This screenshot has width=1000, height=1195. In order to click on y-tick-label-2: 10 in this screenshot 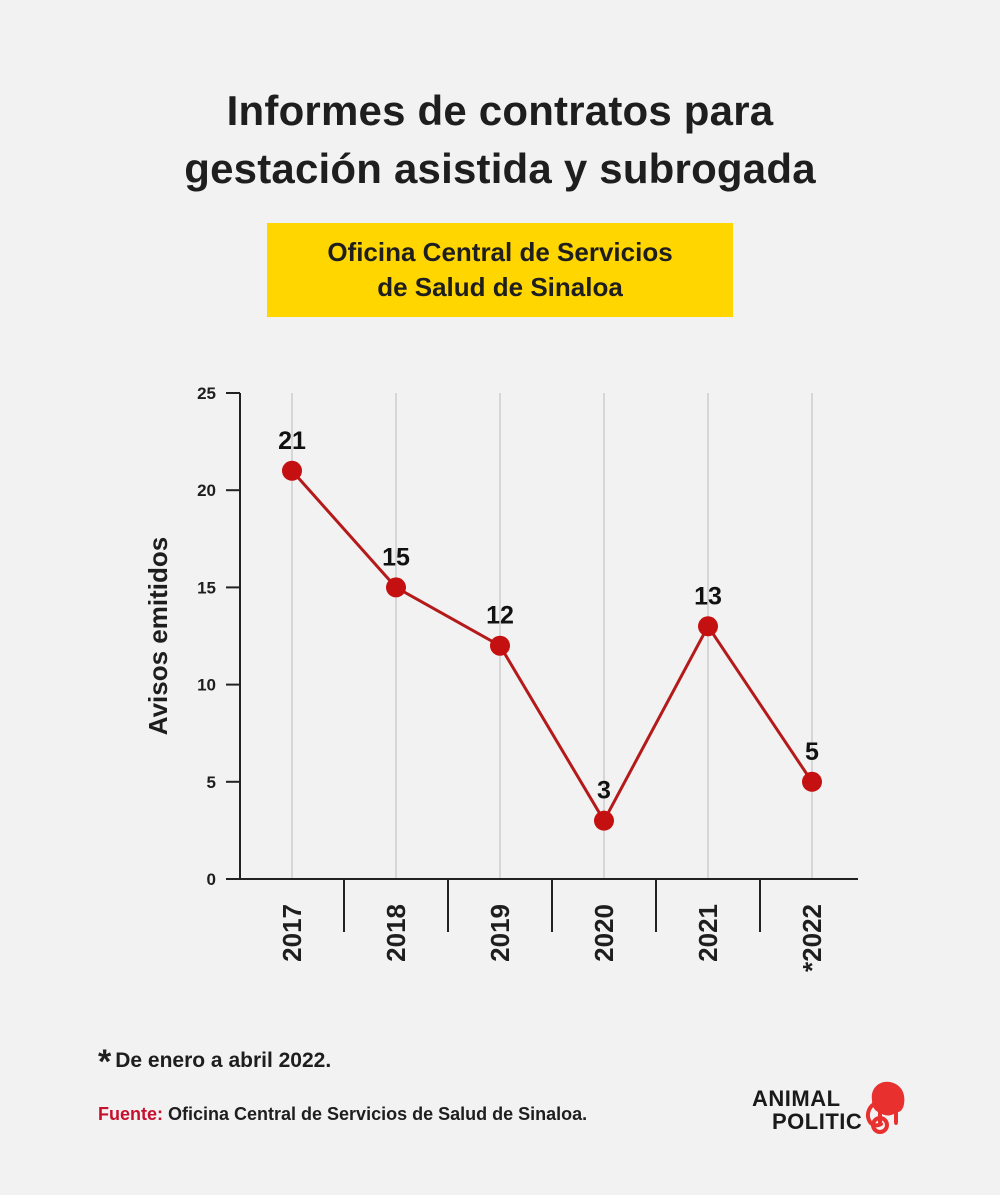, I will do `click(206, 685)`.